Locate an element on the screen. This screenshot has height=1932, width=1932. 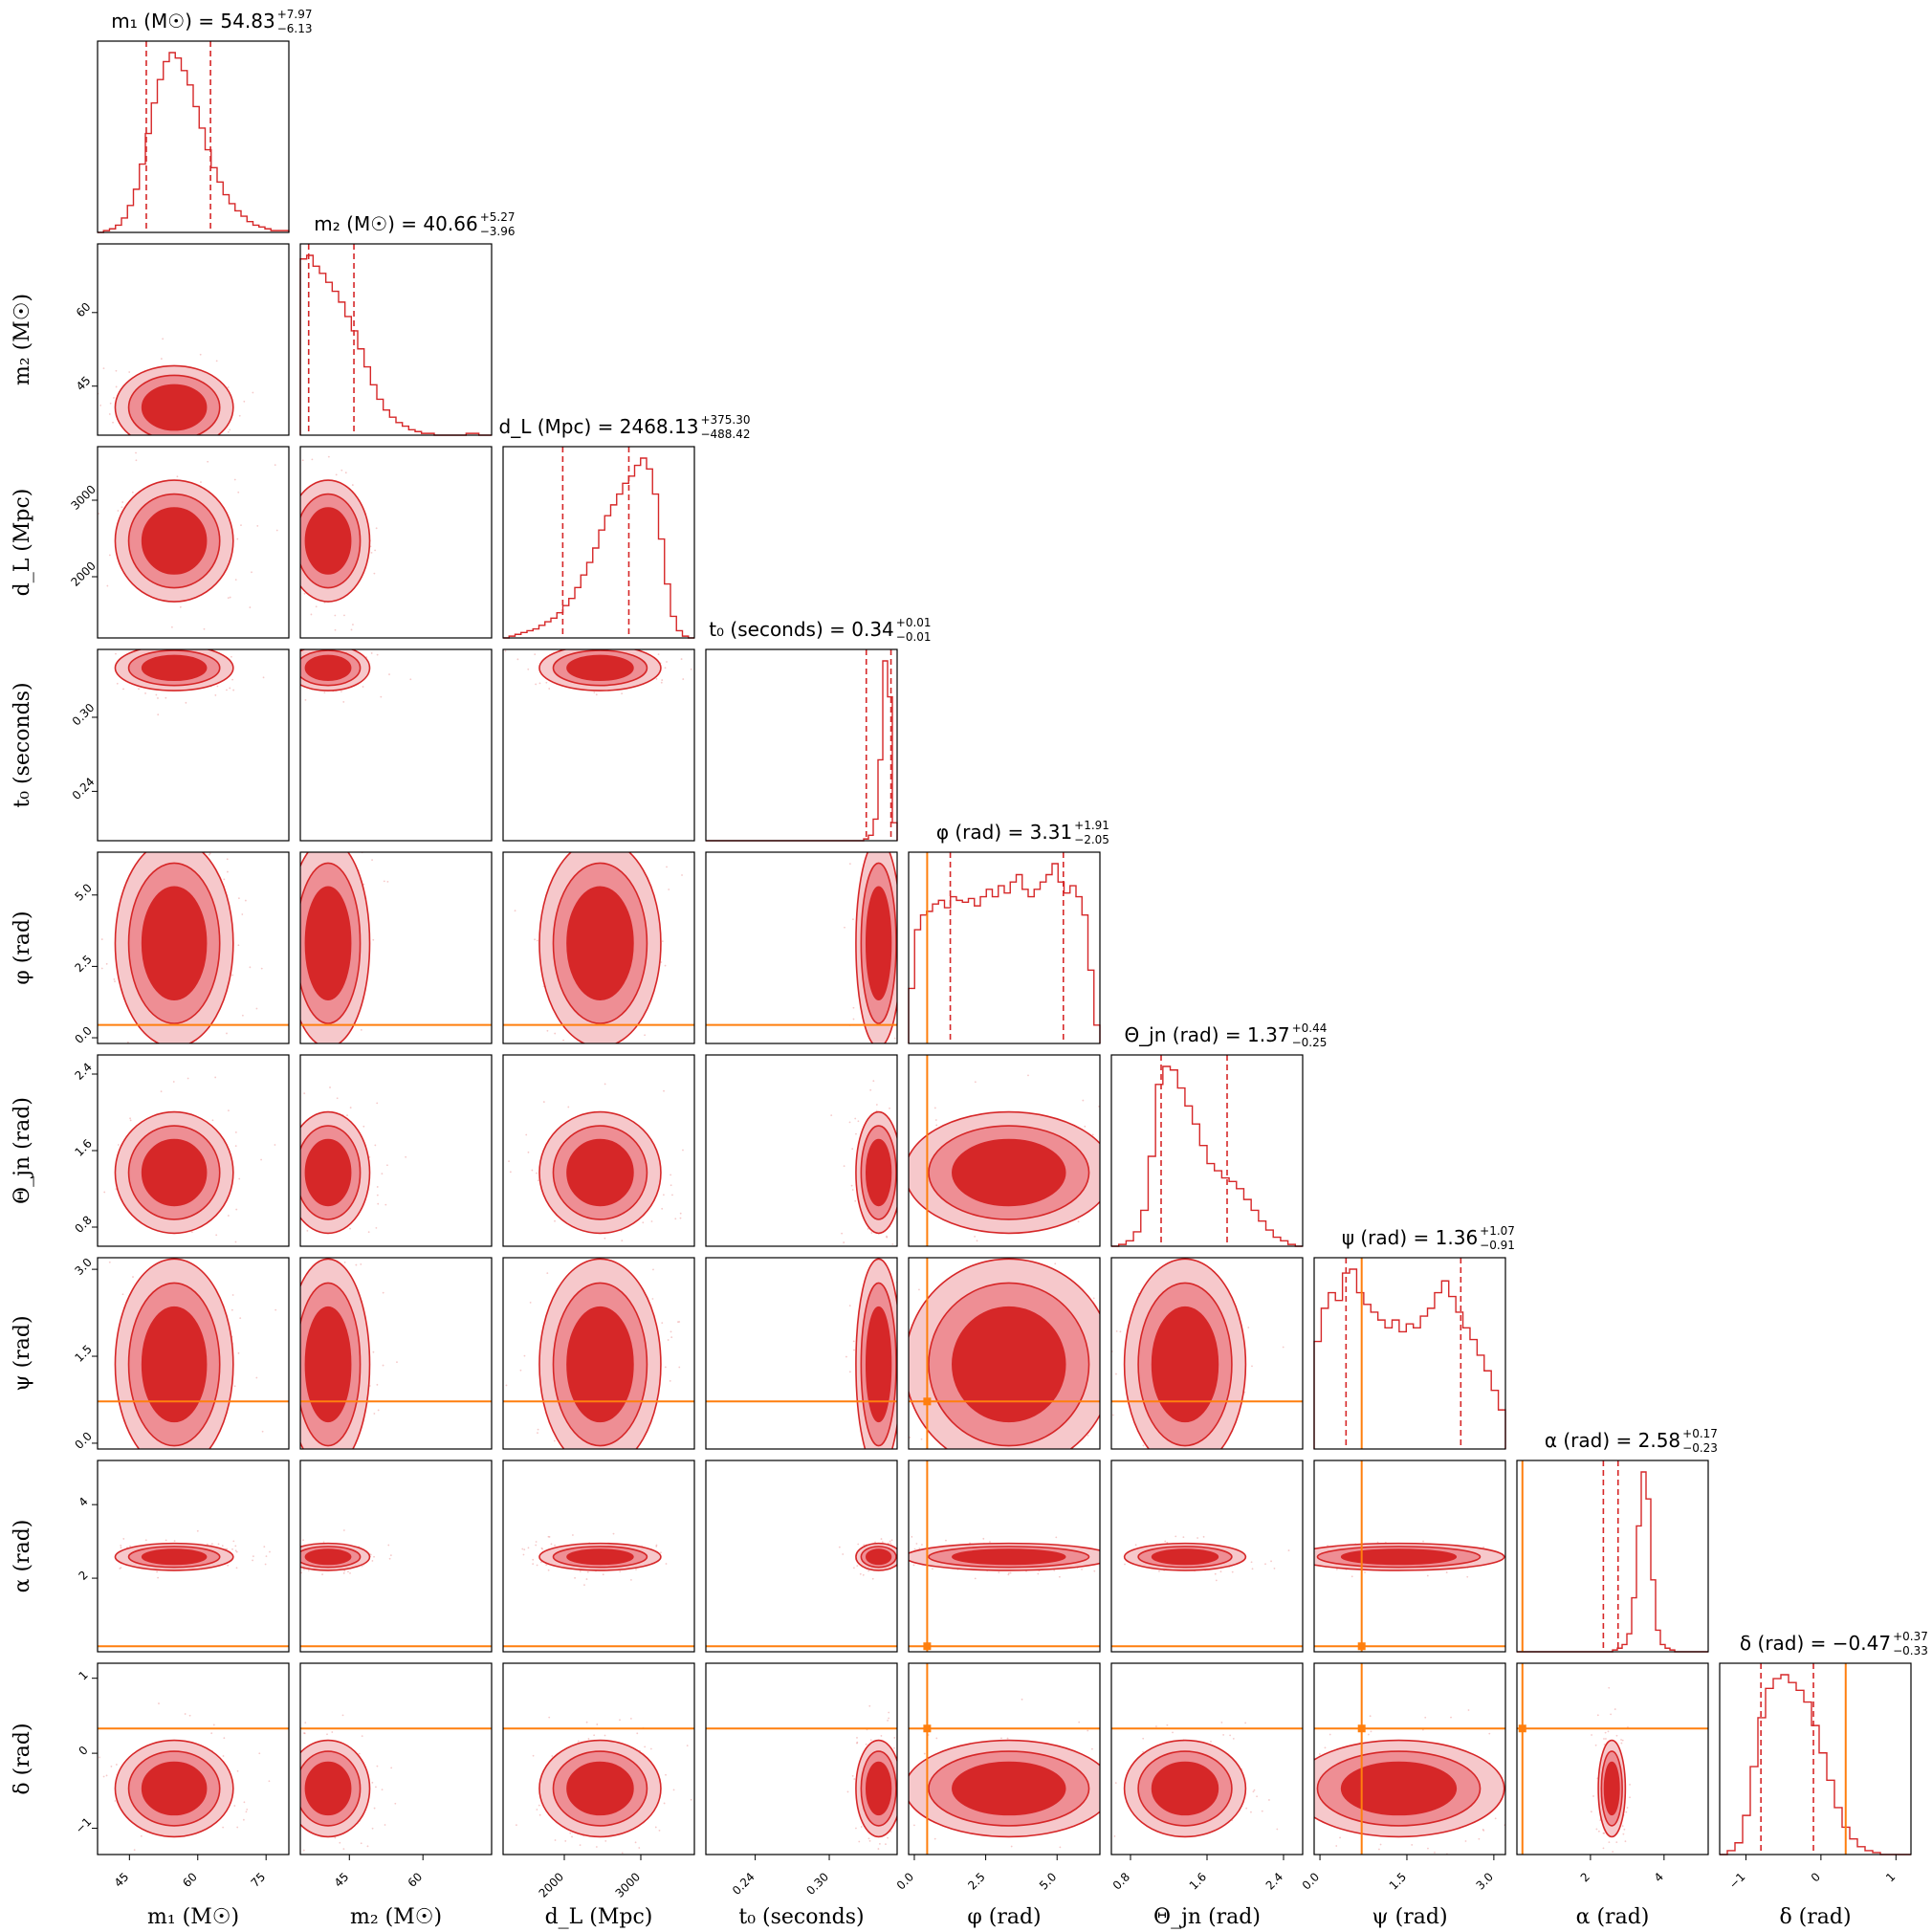
x-tick-label-dL: 3000 is located at coordinates (628, 1884).